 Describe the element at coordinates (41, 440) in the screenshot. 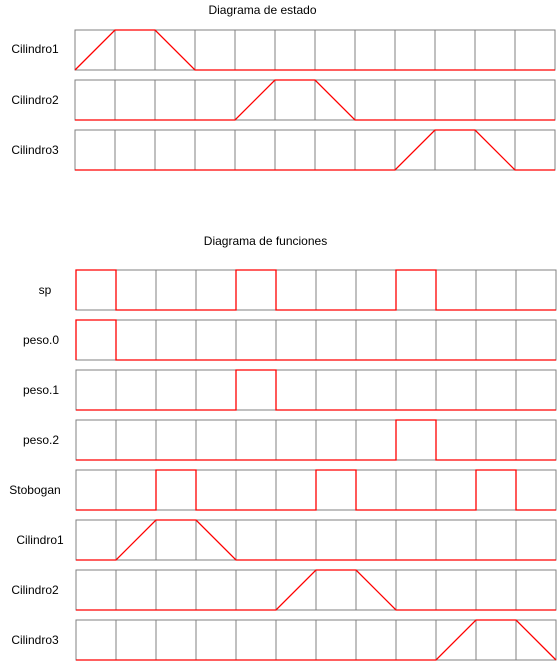

I see `row-label-peso2: peso.2` at that location.